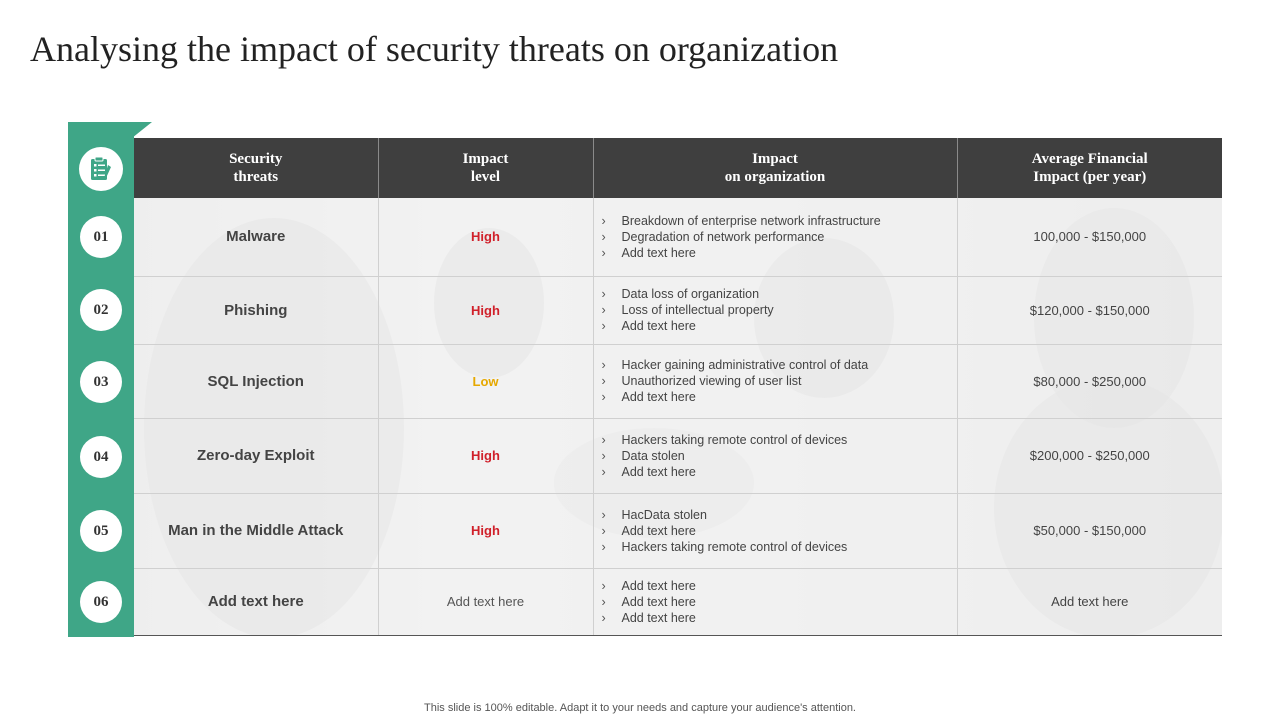 Image resolution: width=1280 pixels, height=720 pixels. I want to click on financial-impact: $50,000 - $150,000, so click(1090, 530).